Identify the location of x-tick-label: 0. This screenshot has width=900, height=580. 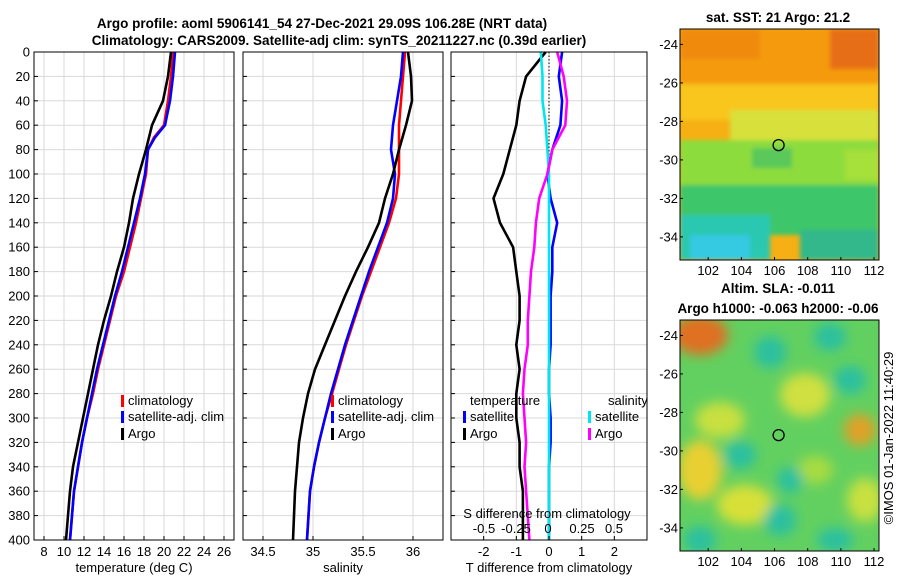
(548, 551).